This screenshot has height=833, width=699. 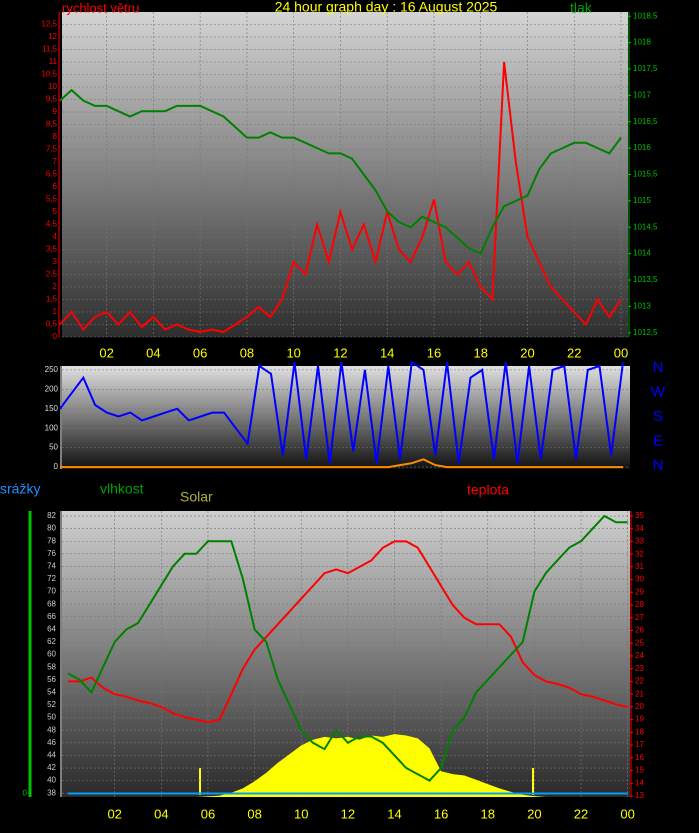 What do you see at coordinates (153, 352) in the screenshot?
I see `x-tick-label: 04` at bounding box center [153, 352].